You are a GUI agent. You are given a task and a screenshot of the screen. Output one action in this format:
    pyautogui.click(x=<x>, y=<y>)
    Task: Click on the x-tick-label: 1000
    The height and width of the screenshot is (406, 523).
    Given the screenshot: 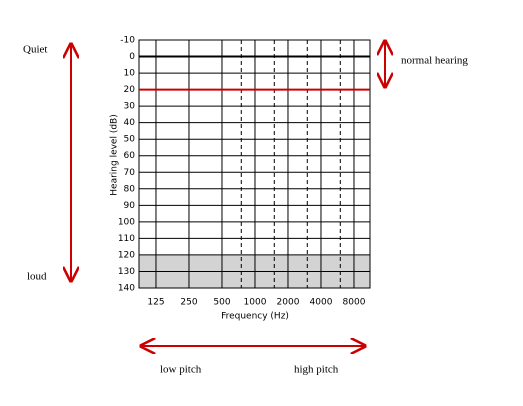 What is the action you would take?
    pyautogui.click(x=255, y=303)
    